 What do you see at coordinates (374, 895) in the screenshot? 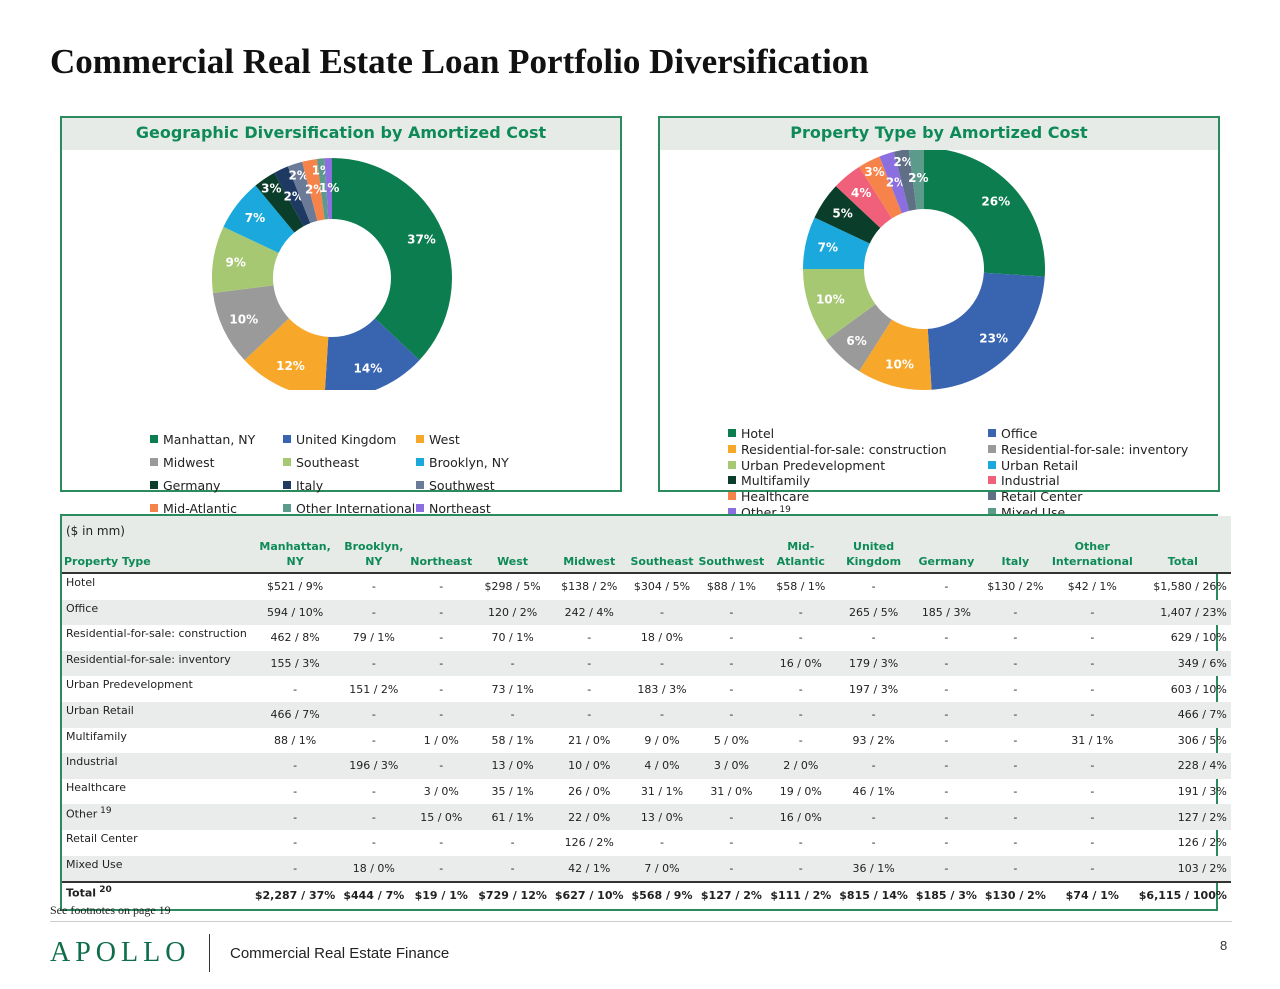
I see `table-cell: $444 / 7%` at bounding box center [374, 895].